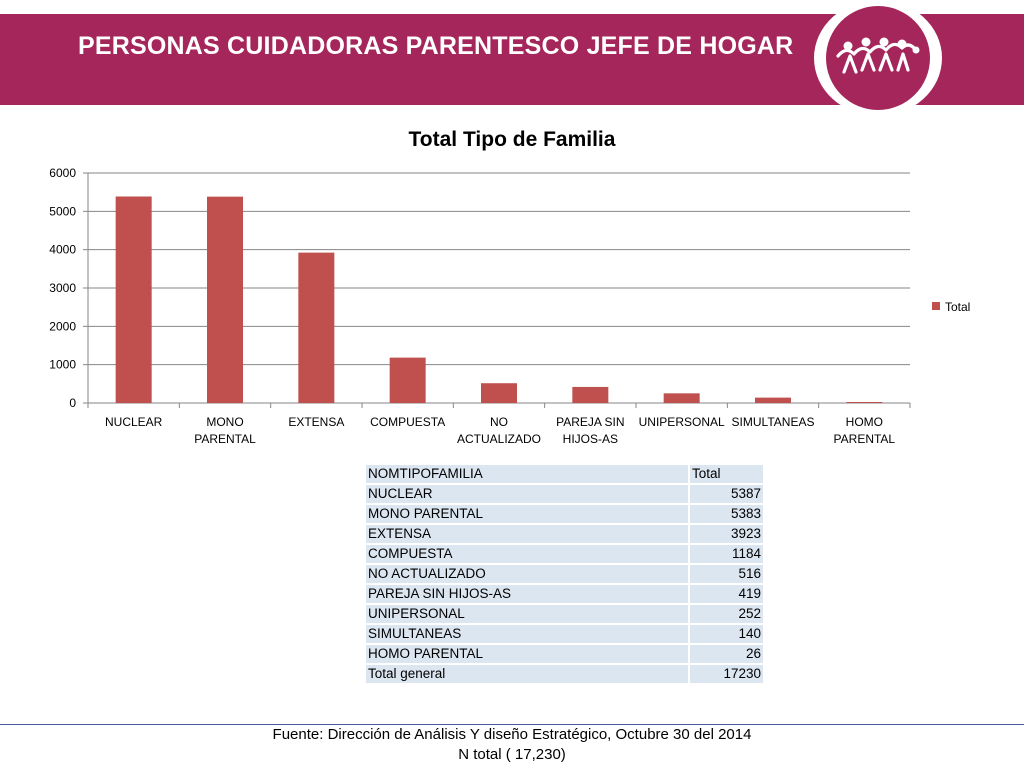  Describe the element at coordinates (590, 422) in the screenshot. I see `x-category-label-line: PAREJA SIN` at that location.